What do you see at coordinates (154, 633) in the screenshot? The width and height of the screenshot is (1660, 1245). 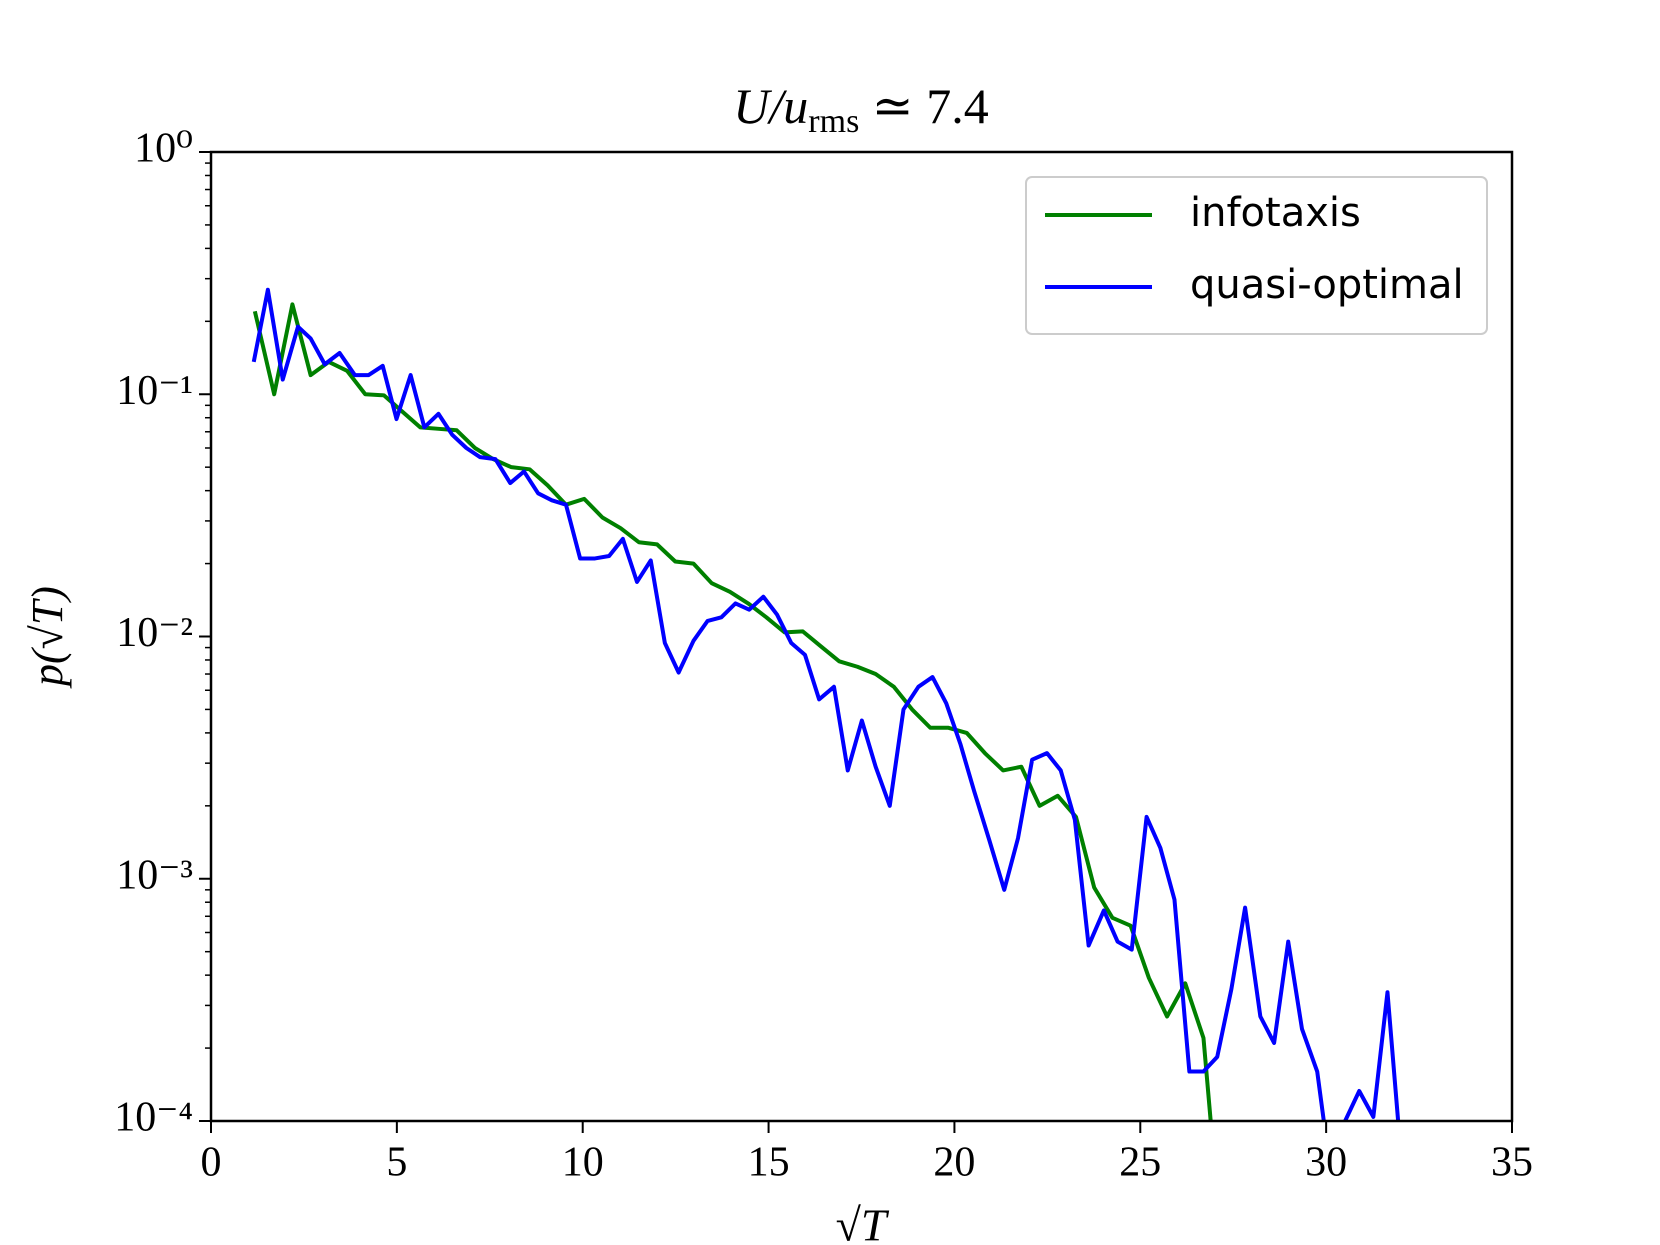 I see `y-tick-label: 10⁻²` at bounding box center [154, 633].